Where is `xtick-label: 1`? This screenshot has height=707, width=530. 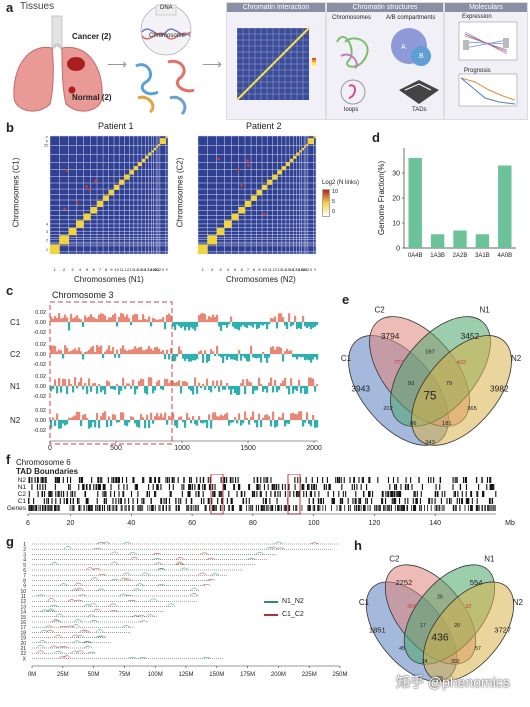 xtick-label: 1 is located at coordinates (55, 269).